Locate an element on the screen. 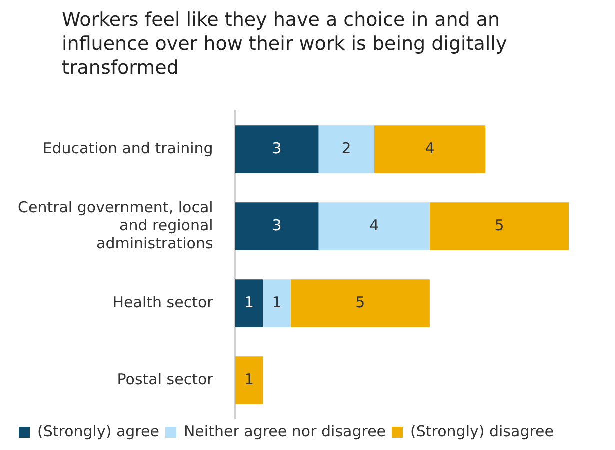 This screenshot has height=450, width=615. legend-label: (Strongly) disagree is located at coordinates (482, 431).